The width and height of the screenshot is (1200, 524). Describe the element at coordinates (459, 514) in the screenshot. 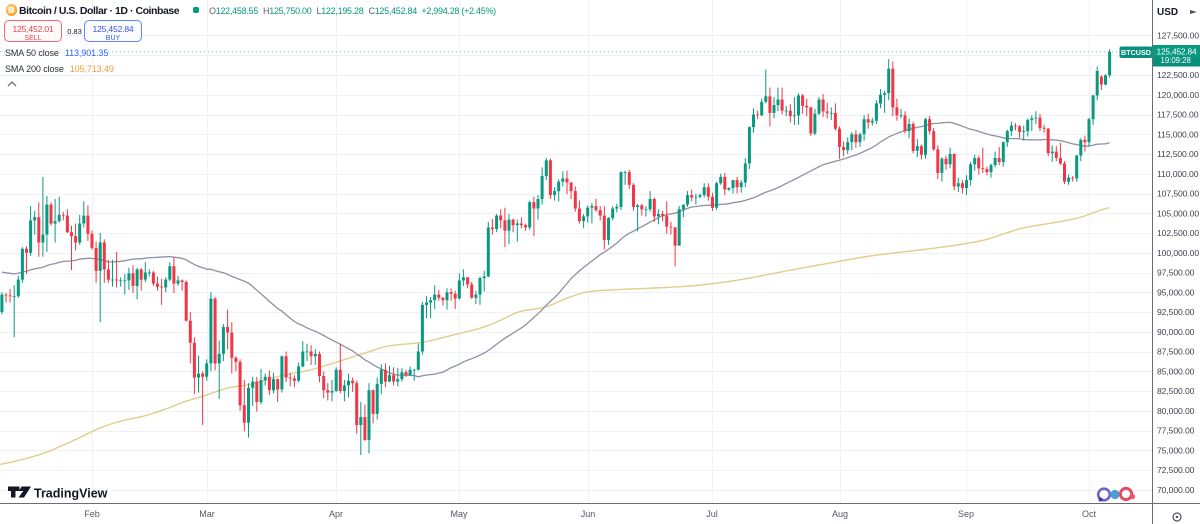

I see `svg-text: May` at that location.